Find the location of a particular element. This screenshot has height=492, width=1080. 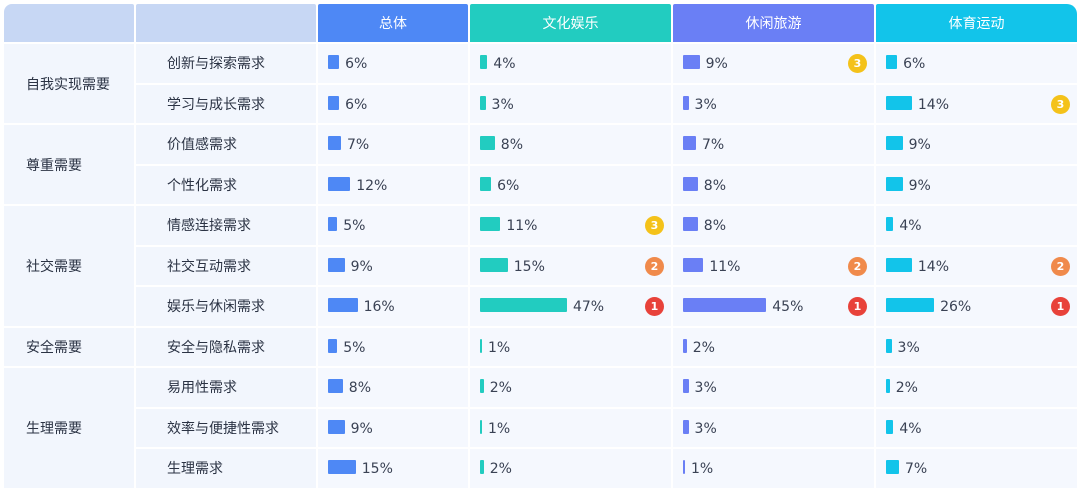

row-label: 生理需求 is located at coordinates (226, 468).